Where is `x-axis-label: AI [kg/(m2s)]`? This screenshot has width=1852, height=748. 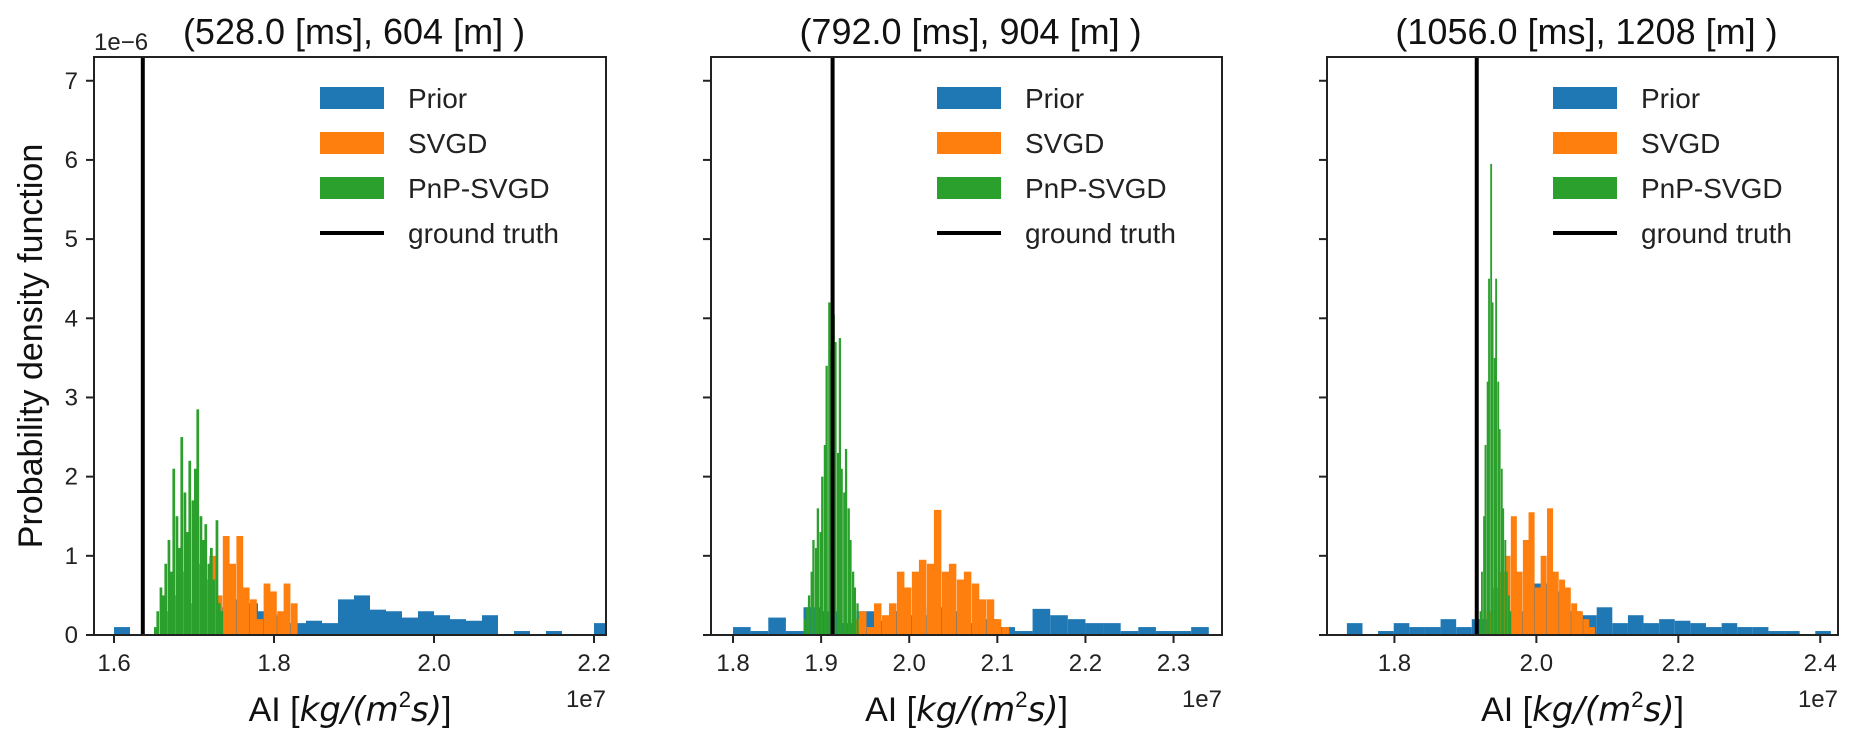
x-axis-label: AI [kg/(m2s)] is located at coordinates (966, 708).